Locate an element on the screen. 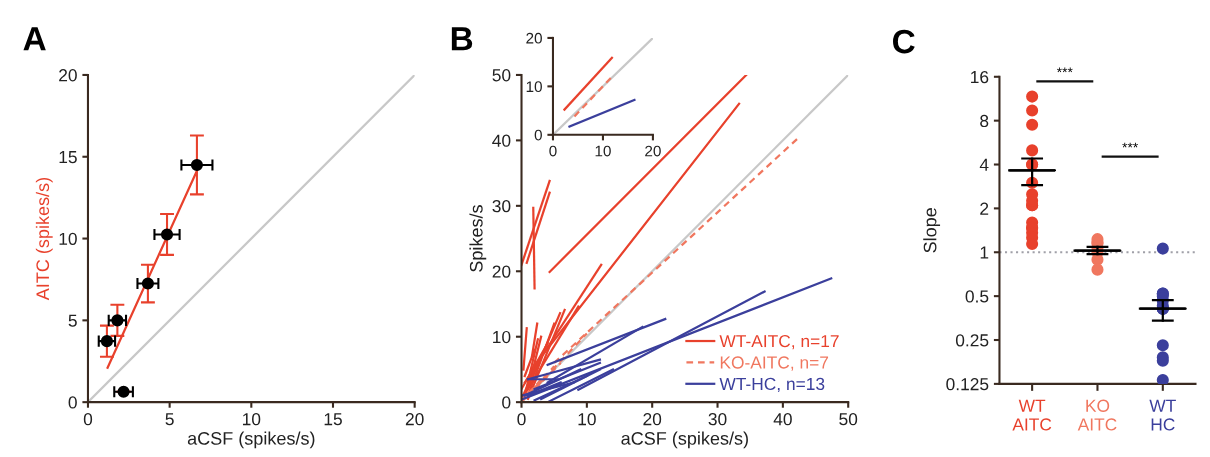 This screenshot has height=457, width=1210. y-tick-label: 40 is located at coordinates (501, 140).